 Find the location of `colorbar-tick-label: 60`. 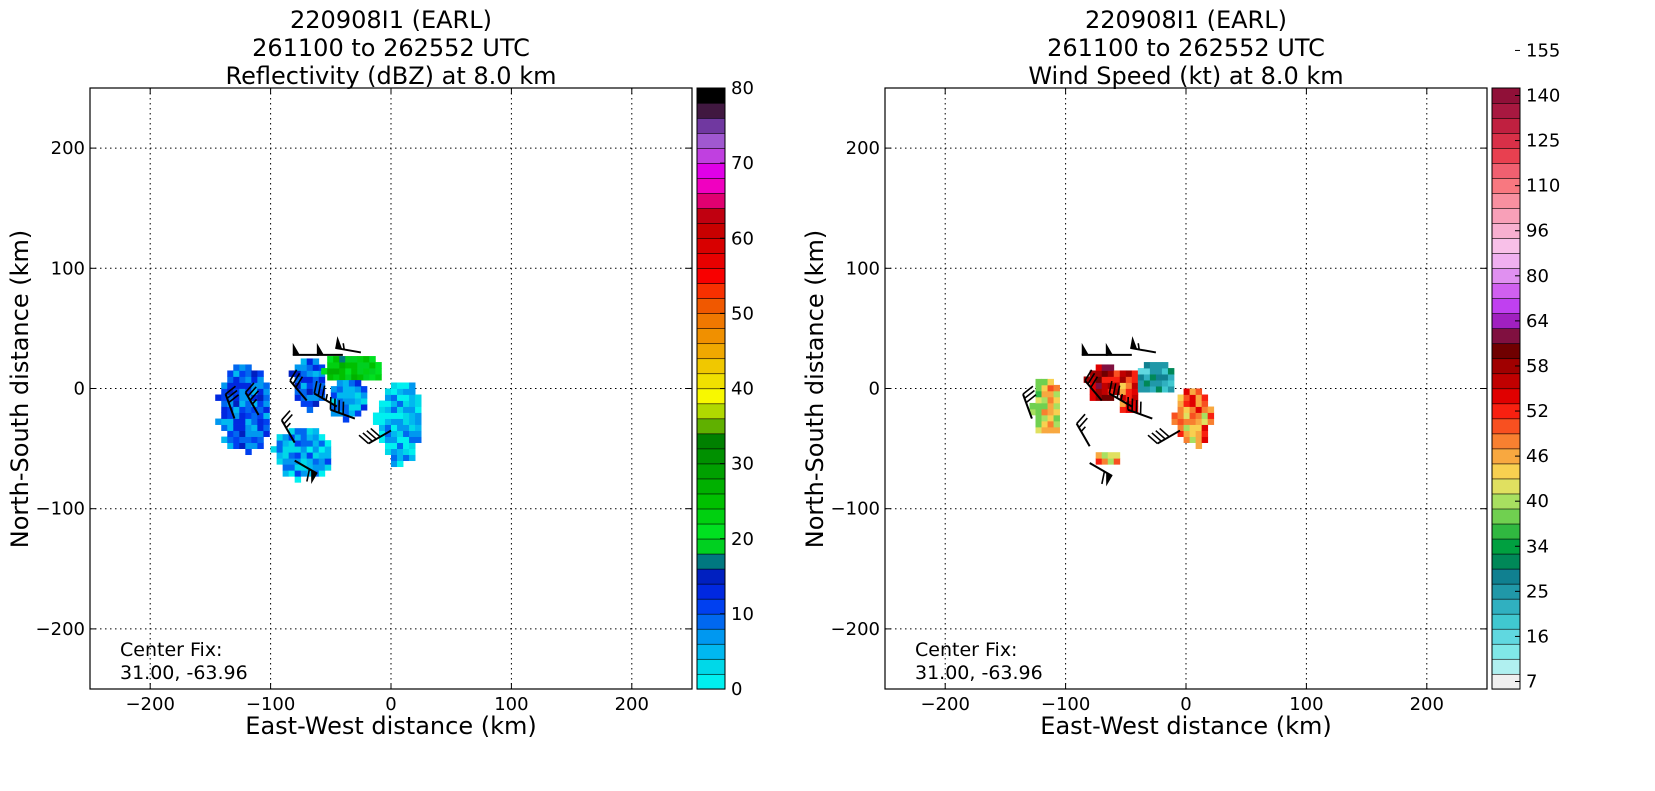

colorbar-tick-label: 60 is located at coordinates (742, 238).